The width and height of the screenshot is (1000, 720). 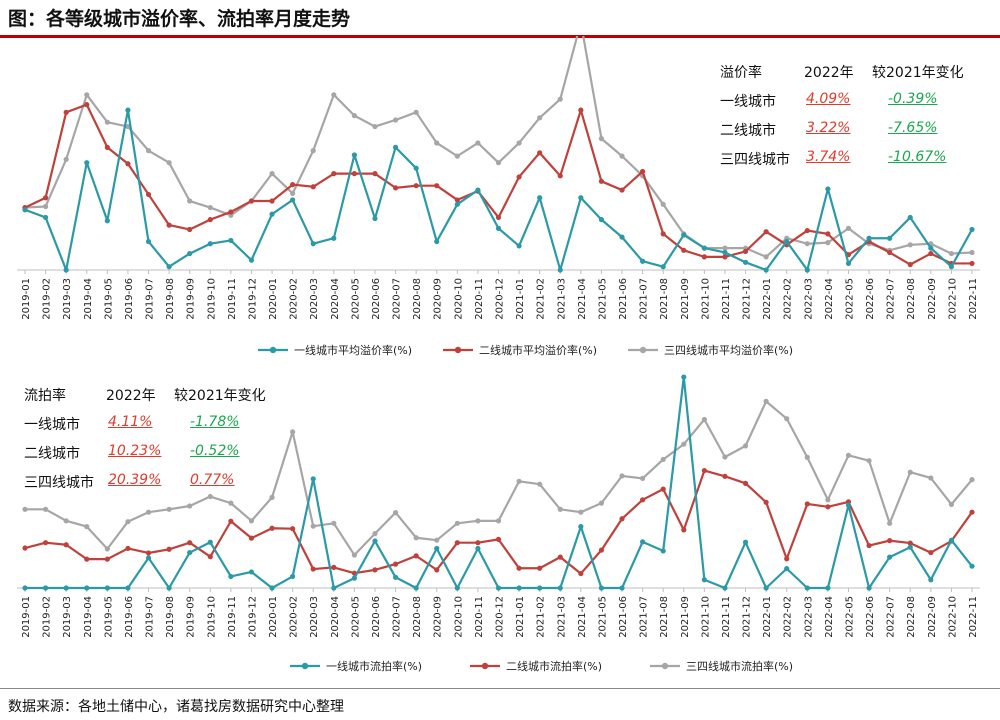 I want to click on x-tick-label: 2021-08, so click(x=664, y=617).